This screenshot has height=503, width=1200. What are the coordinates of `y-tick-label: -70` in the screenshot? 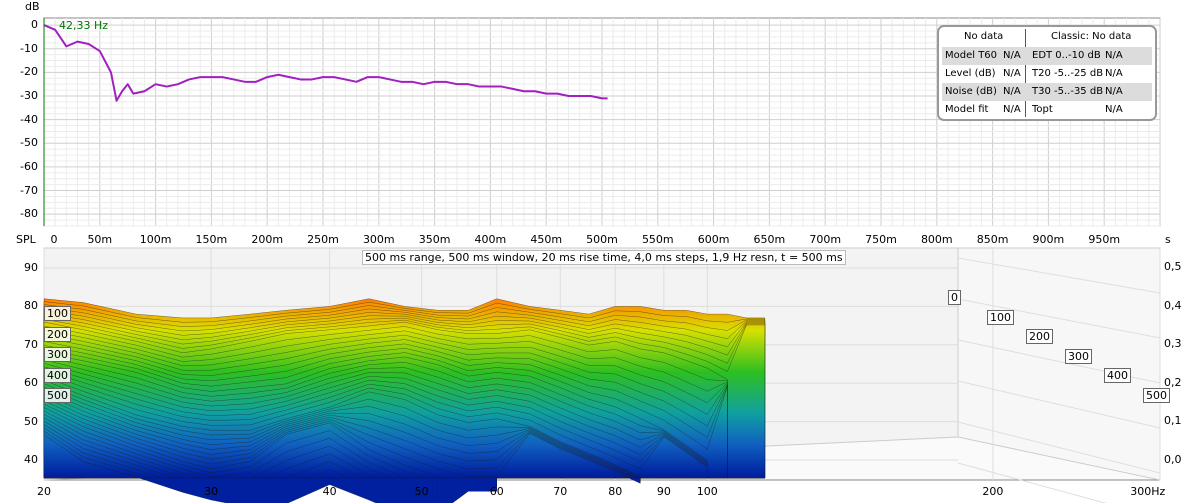 It's located at (29, 190).